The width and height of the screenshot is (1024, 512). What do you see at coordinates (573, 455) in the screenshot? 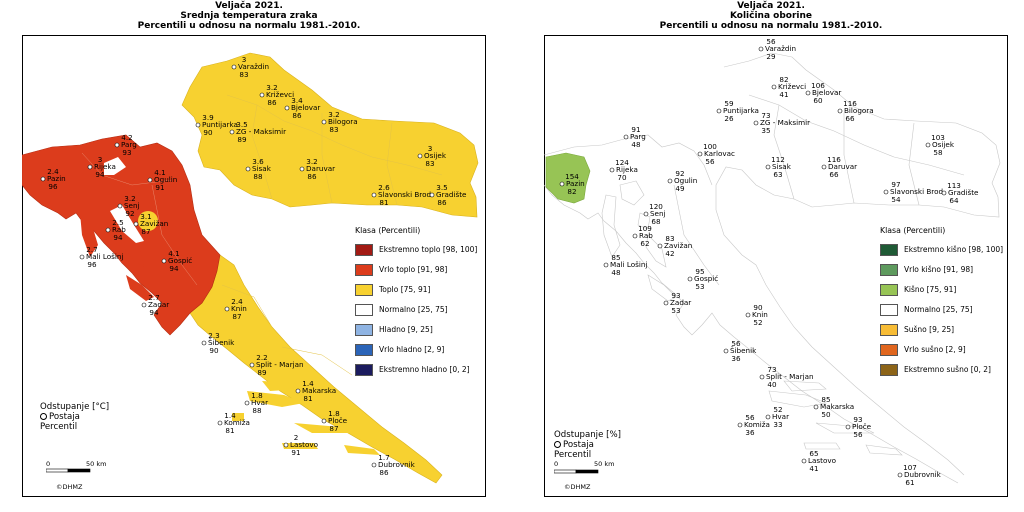
I see `note-percentile: Percentil` at bounding box center [573, 455].